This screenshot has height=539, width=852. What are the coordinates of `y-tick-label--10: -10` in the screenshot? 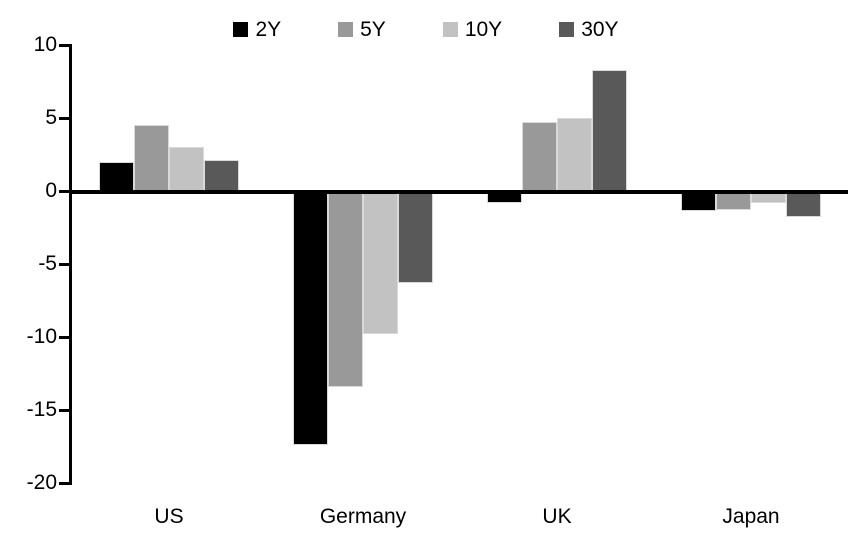 It's located at (41, 336).